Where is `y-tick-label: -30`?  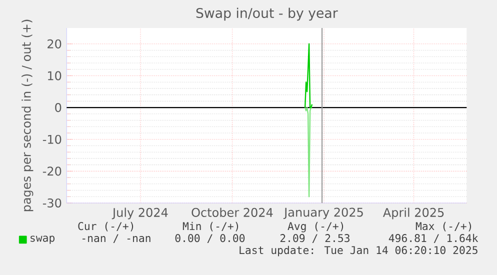
y-tick-label: -30 is located at coordinates (52, 203).